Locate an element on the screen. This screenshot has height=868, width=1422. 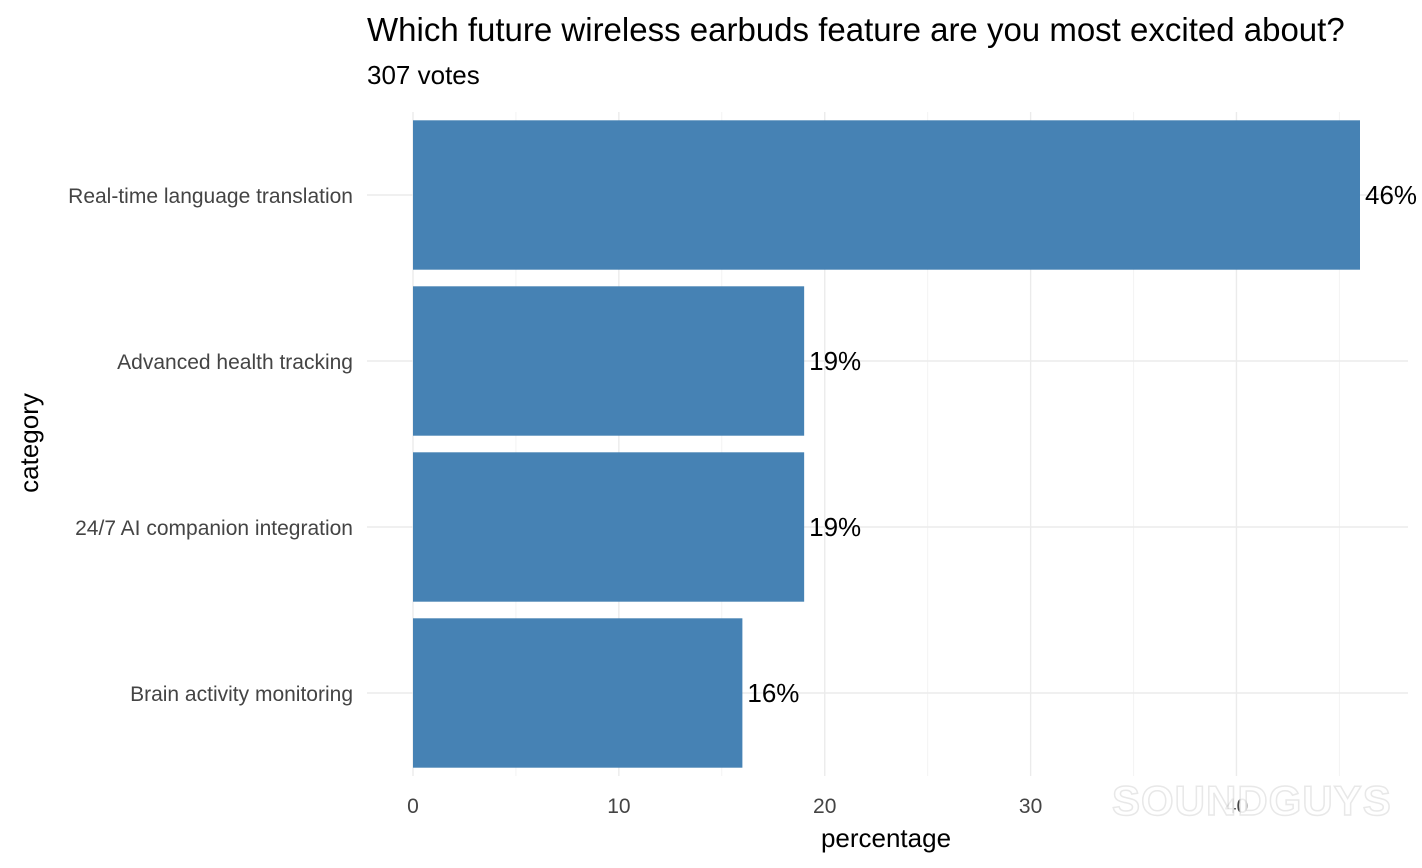
chart-subtitle: 307 votes is located at coordinates (423, 75).